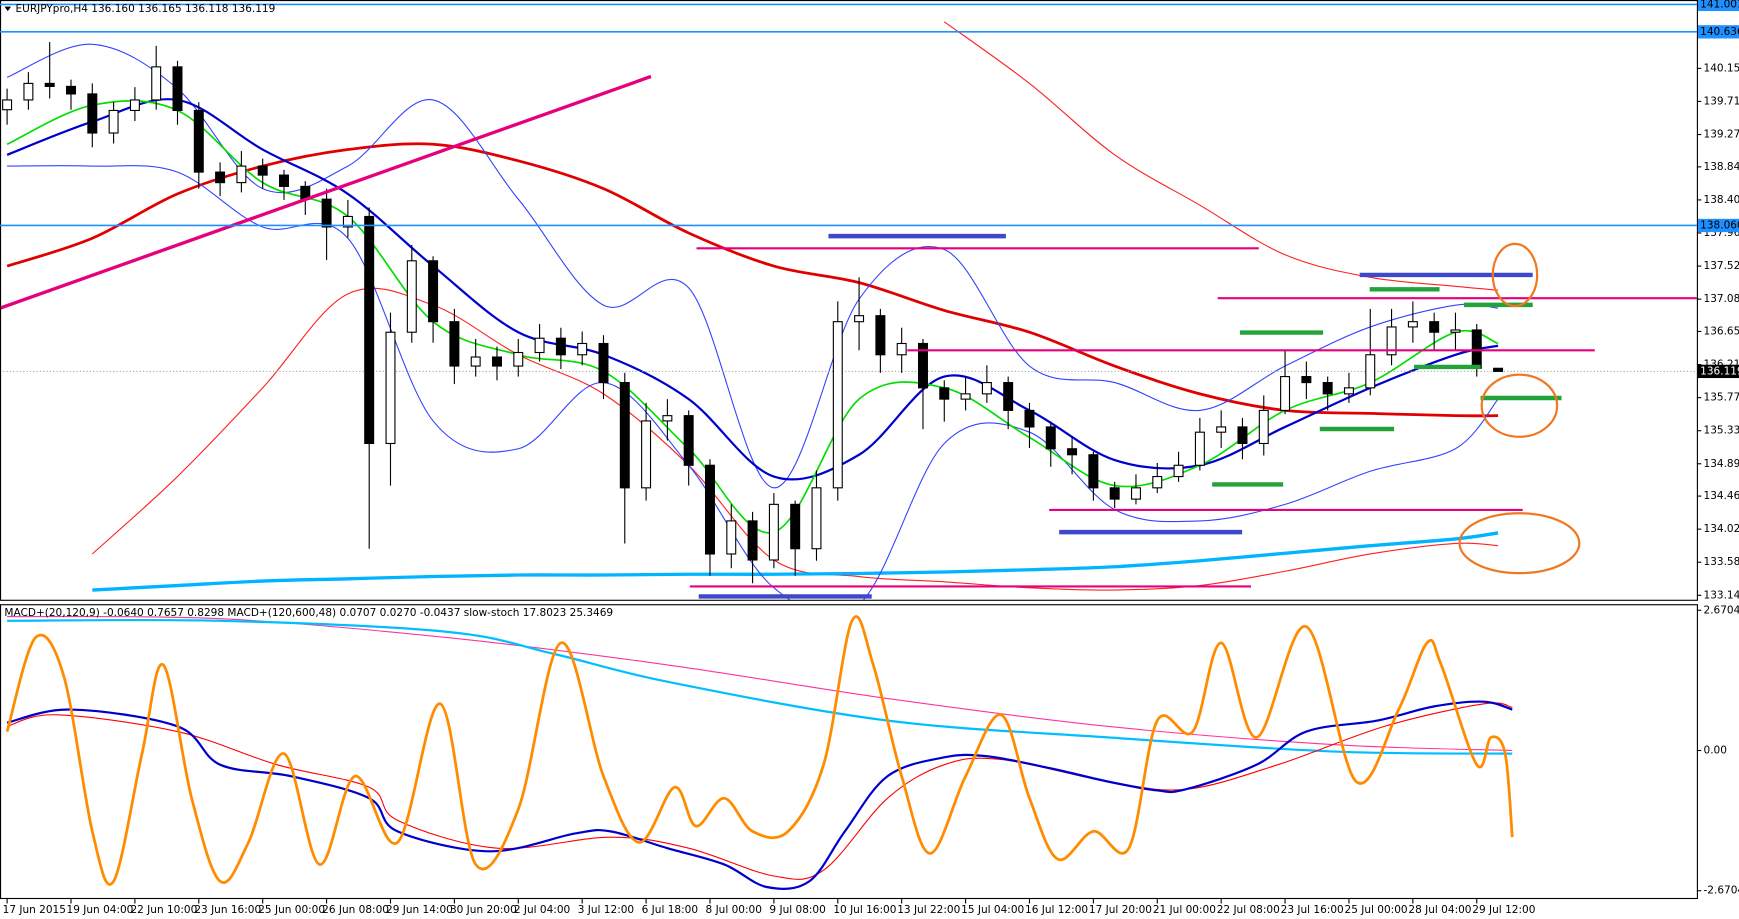  What do you see at coordinates (34, 910) in the screenshot?
I see `x-tick-label: 17 Jun 2015` at bounding box center [34, 910].